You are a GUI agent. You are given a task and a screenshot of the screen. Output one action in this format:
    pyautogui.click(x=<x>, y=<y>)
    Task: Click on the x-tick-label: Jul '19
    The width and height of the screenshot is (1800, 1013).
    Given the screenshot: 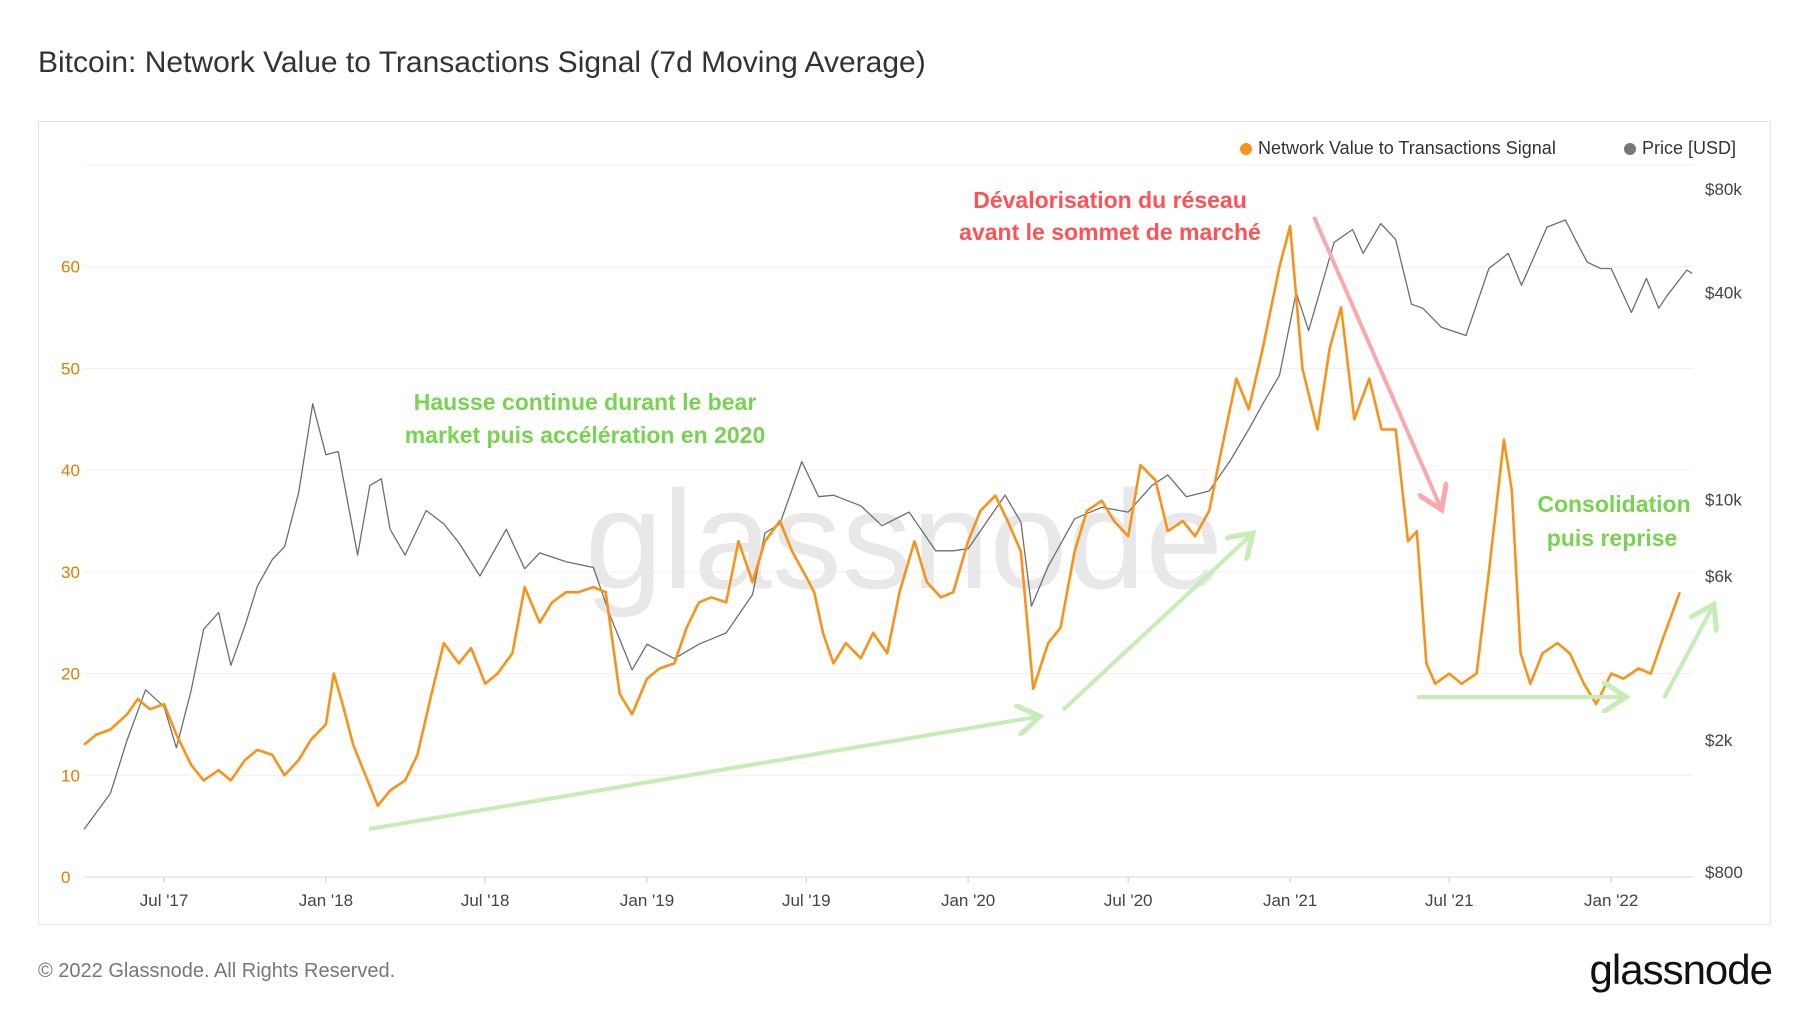 What is the action you would take?
    pyautogui.click(x=806, y=900)
    